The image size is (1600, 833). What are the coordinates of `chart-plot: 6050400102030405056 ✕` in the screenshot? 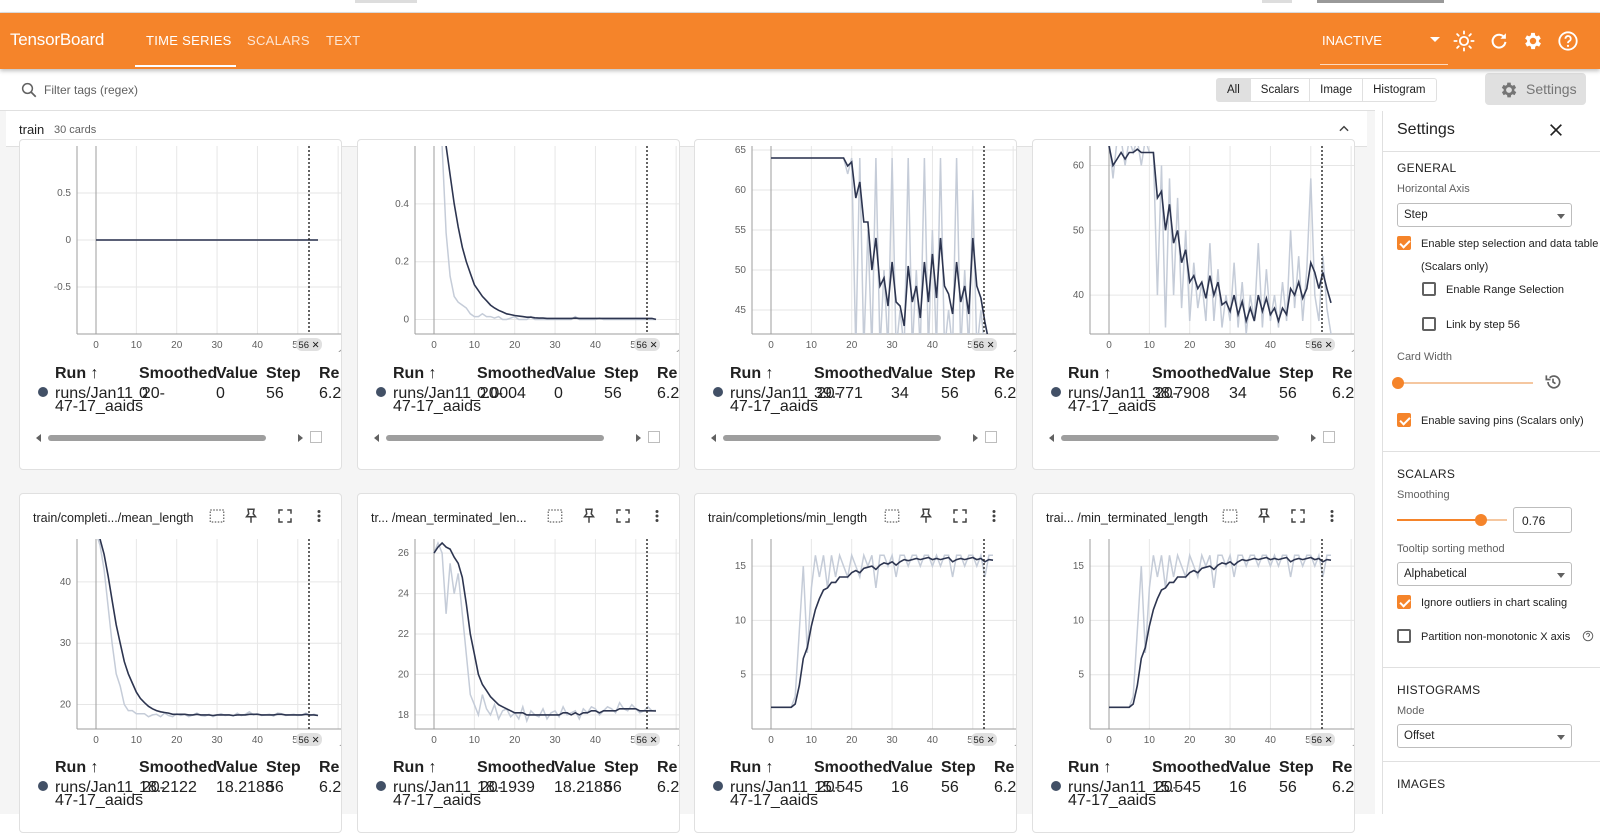 It's located at (1194, 246).